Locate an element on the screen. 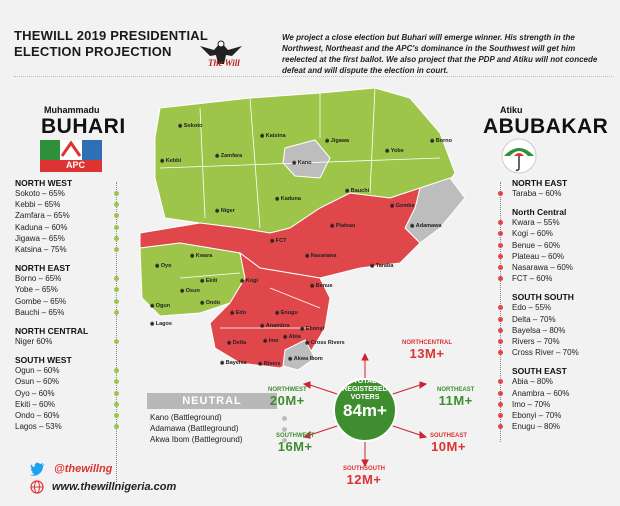 The image size is (620, 506). state-name: Lagos is located at coordinates (163, 324).